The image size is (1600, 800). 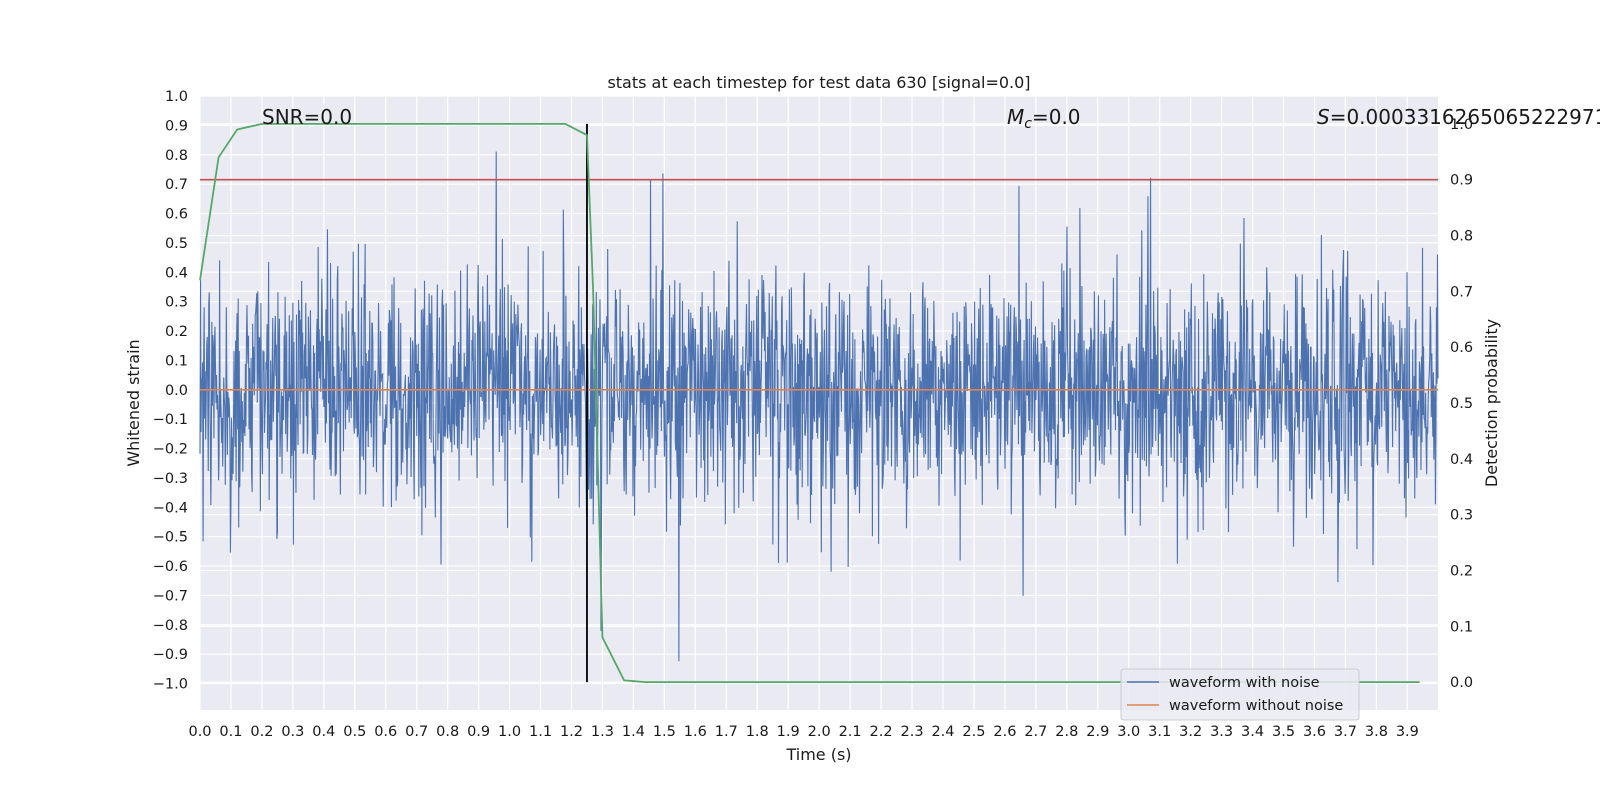 I want to click on y2-tick-label: 1.0, so click(x=1461, y=125).